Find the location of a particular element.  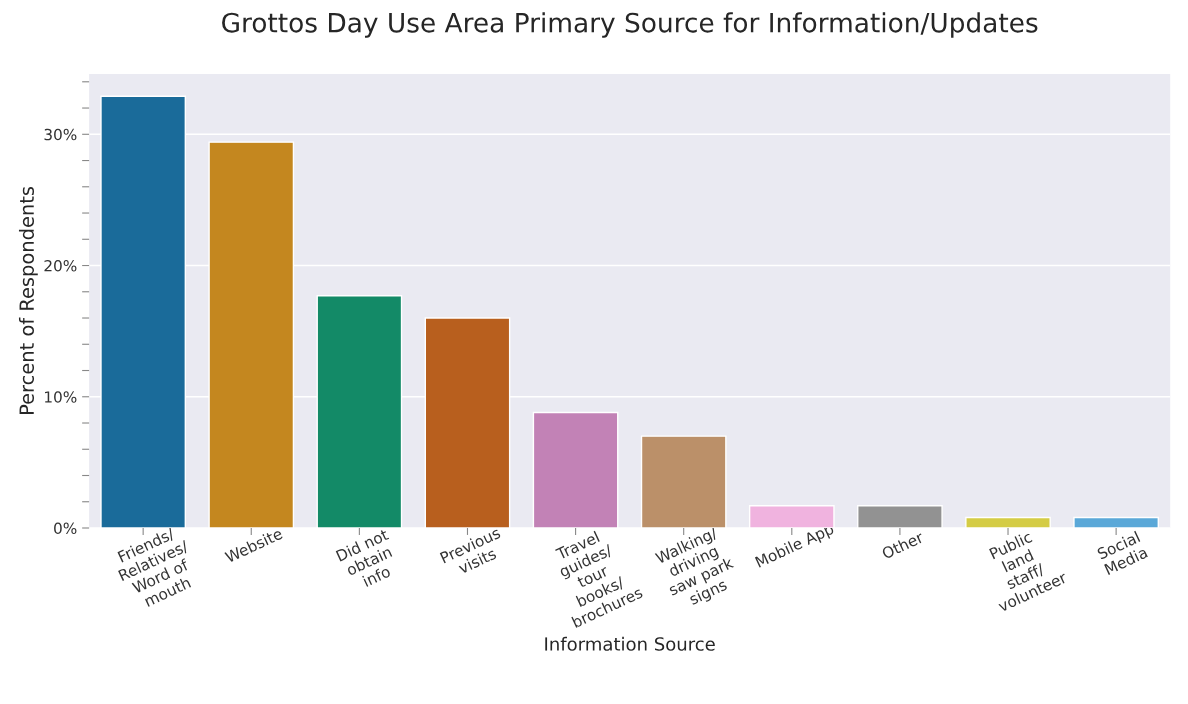

chart-title: Grottos Day Use Area Primary Source for Information/Updates is located at coordinates (630, 25).